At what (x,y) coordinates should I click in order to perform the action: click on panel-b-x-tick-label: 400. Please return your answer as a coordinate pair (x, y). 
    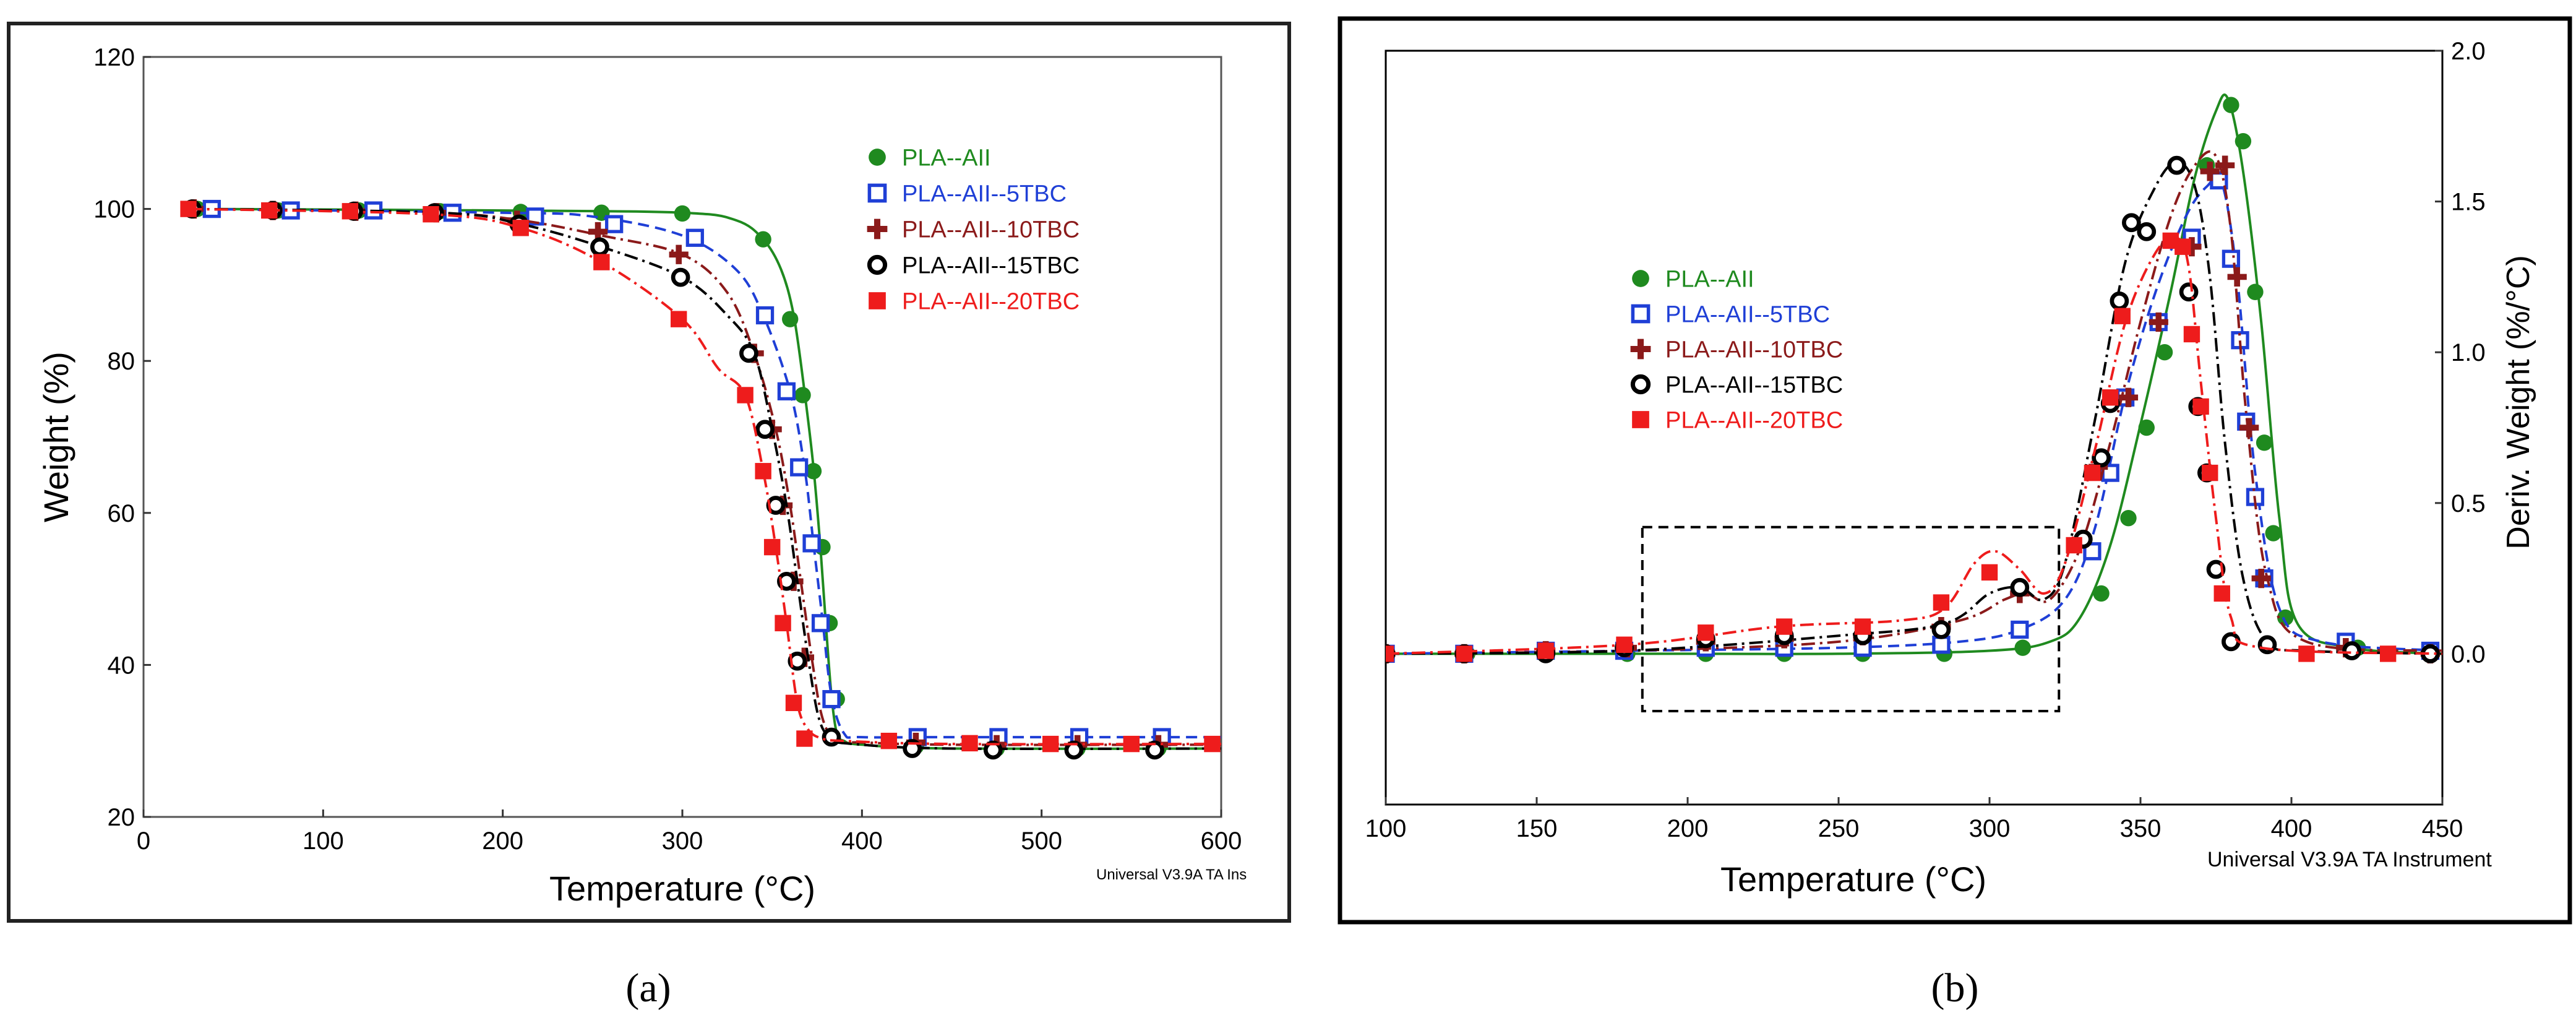
    Looking at the image, I should click on (2291, 828).